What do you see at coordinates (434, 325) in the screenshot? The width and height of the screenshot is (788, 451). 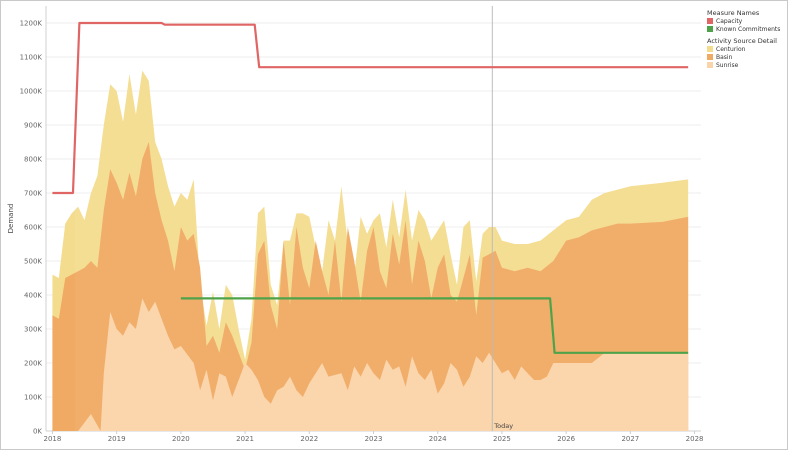 I see `line-known-commitments` at bounding box center [434, 325].